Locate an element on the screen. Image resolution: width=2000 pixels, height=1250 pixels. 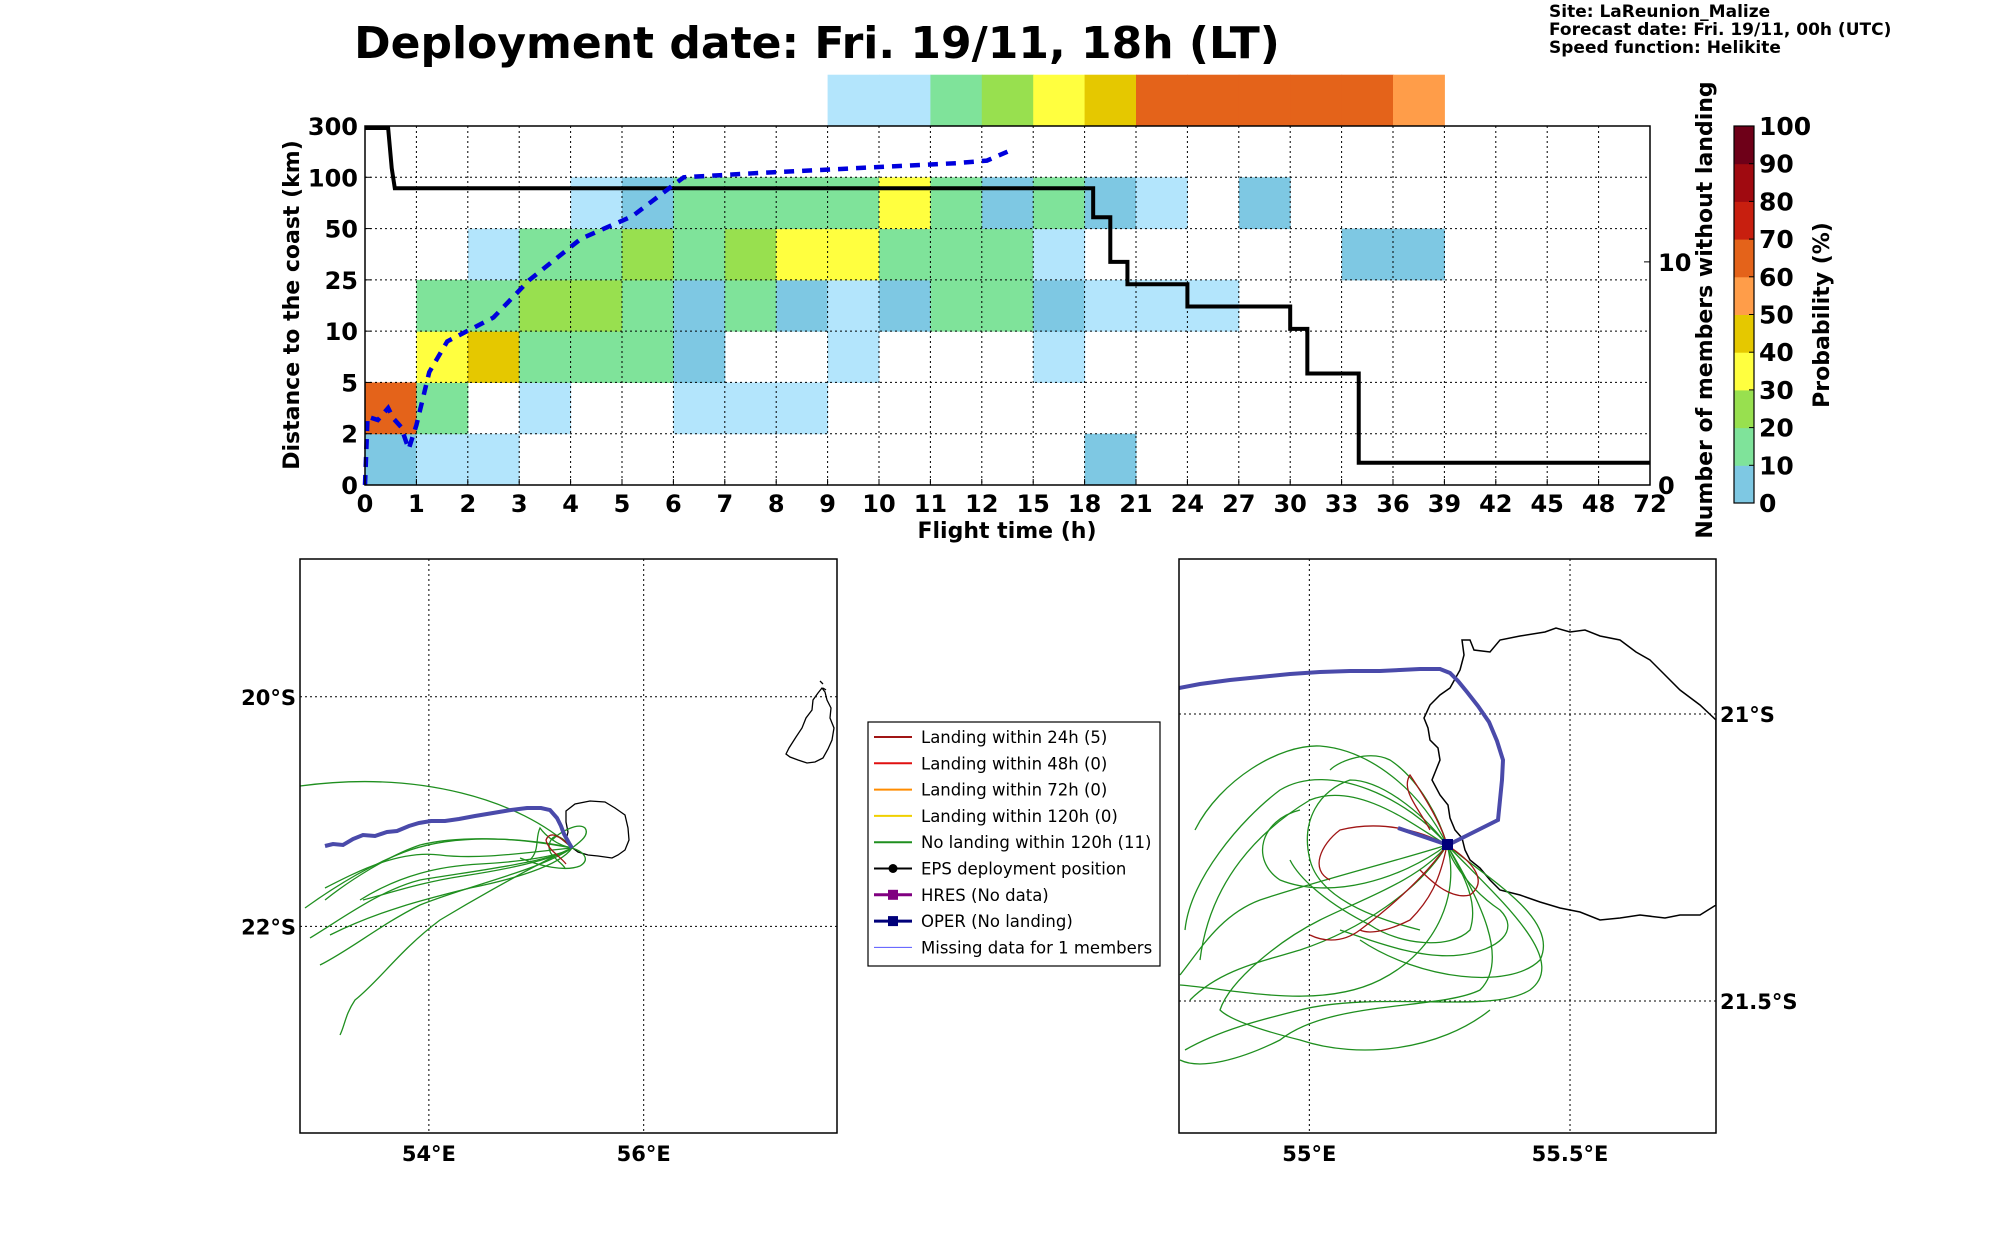
legend-label: Landing within 24h (5) is located at coordinates (1014, 737).